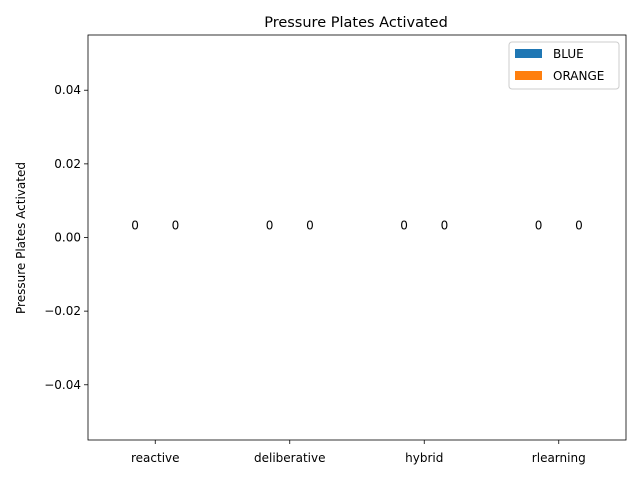  What do you see at coordinates (568, 54) in the screenshot?
I see `legend-label-blue: BLUE` at bounding box center [568, 54].